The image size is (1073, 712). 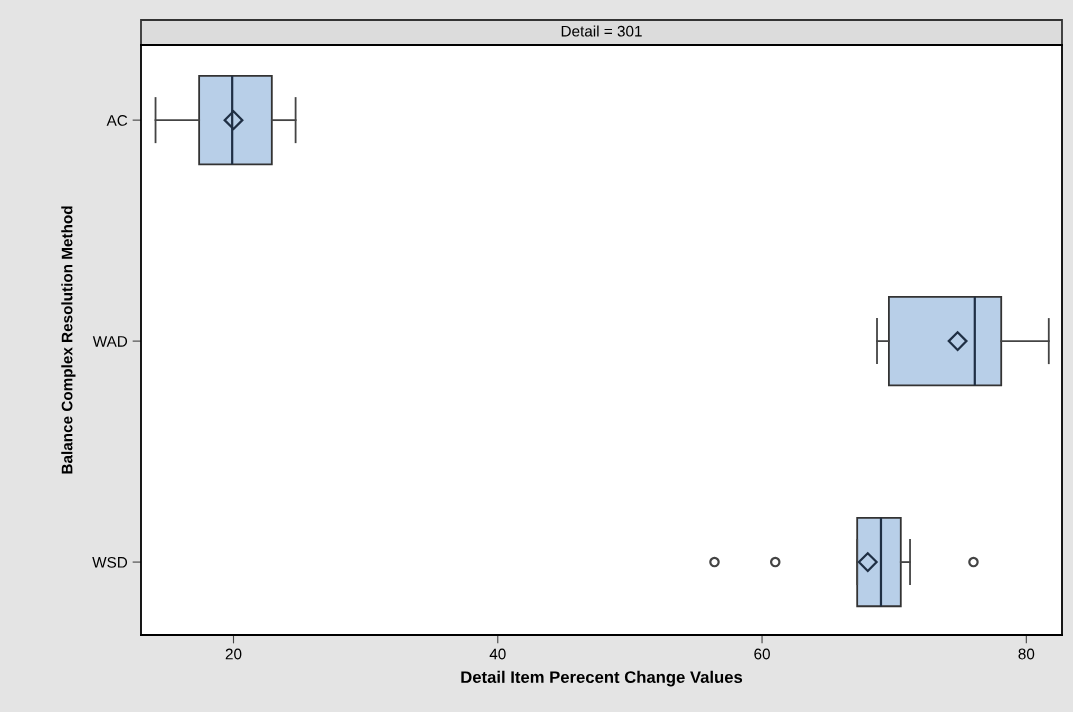 I want to click on x-tick-label: 20, so click(x=233, y=654).